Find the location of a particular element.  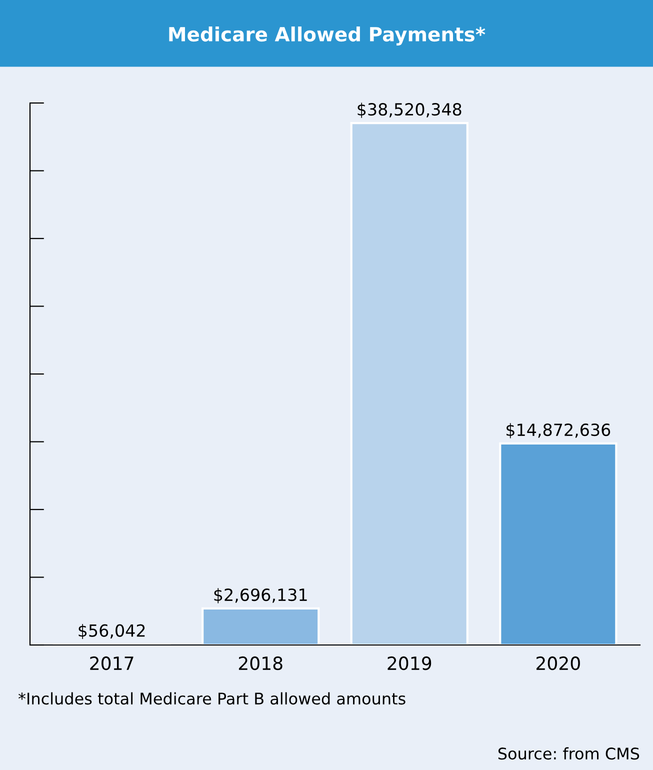

data-label: $2,696,131 is located at coordinates (260, 596).